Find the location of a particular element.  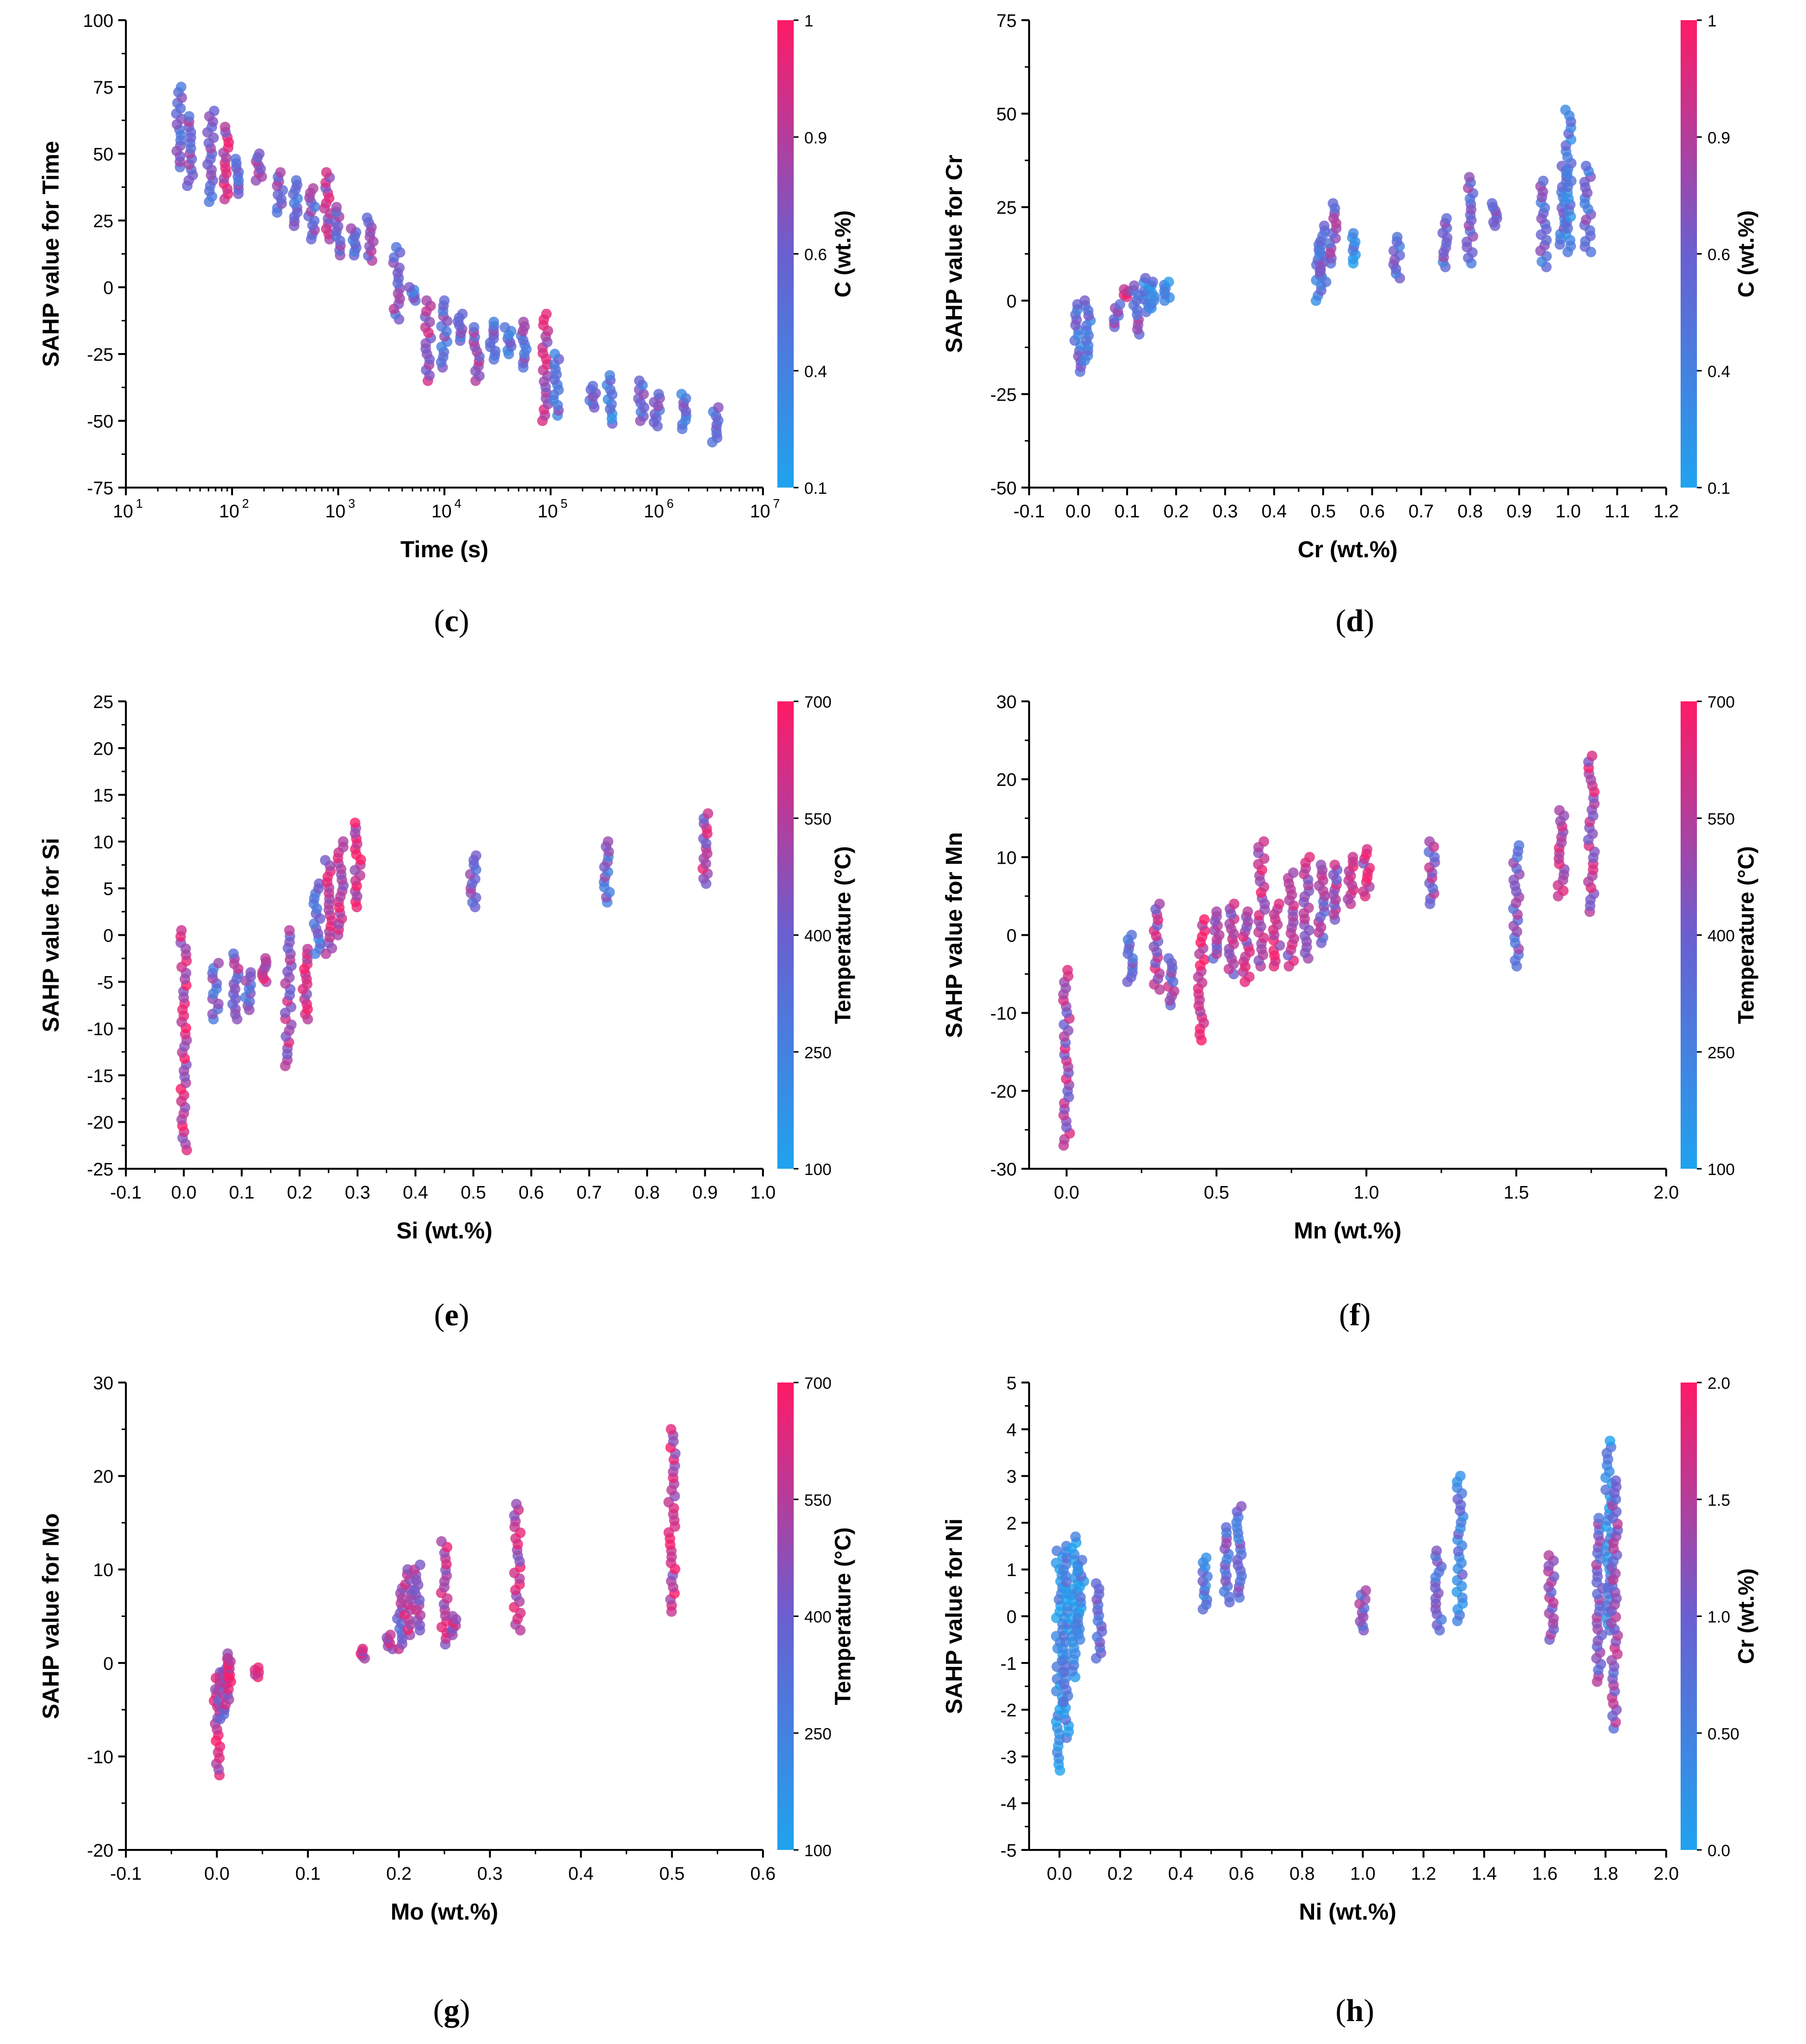

y-tick-label: -1 is located at coordinates (1009, 1664).